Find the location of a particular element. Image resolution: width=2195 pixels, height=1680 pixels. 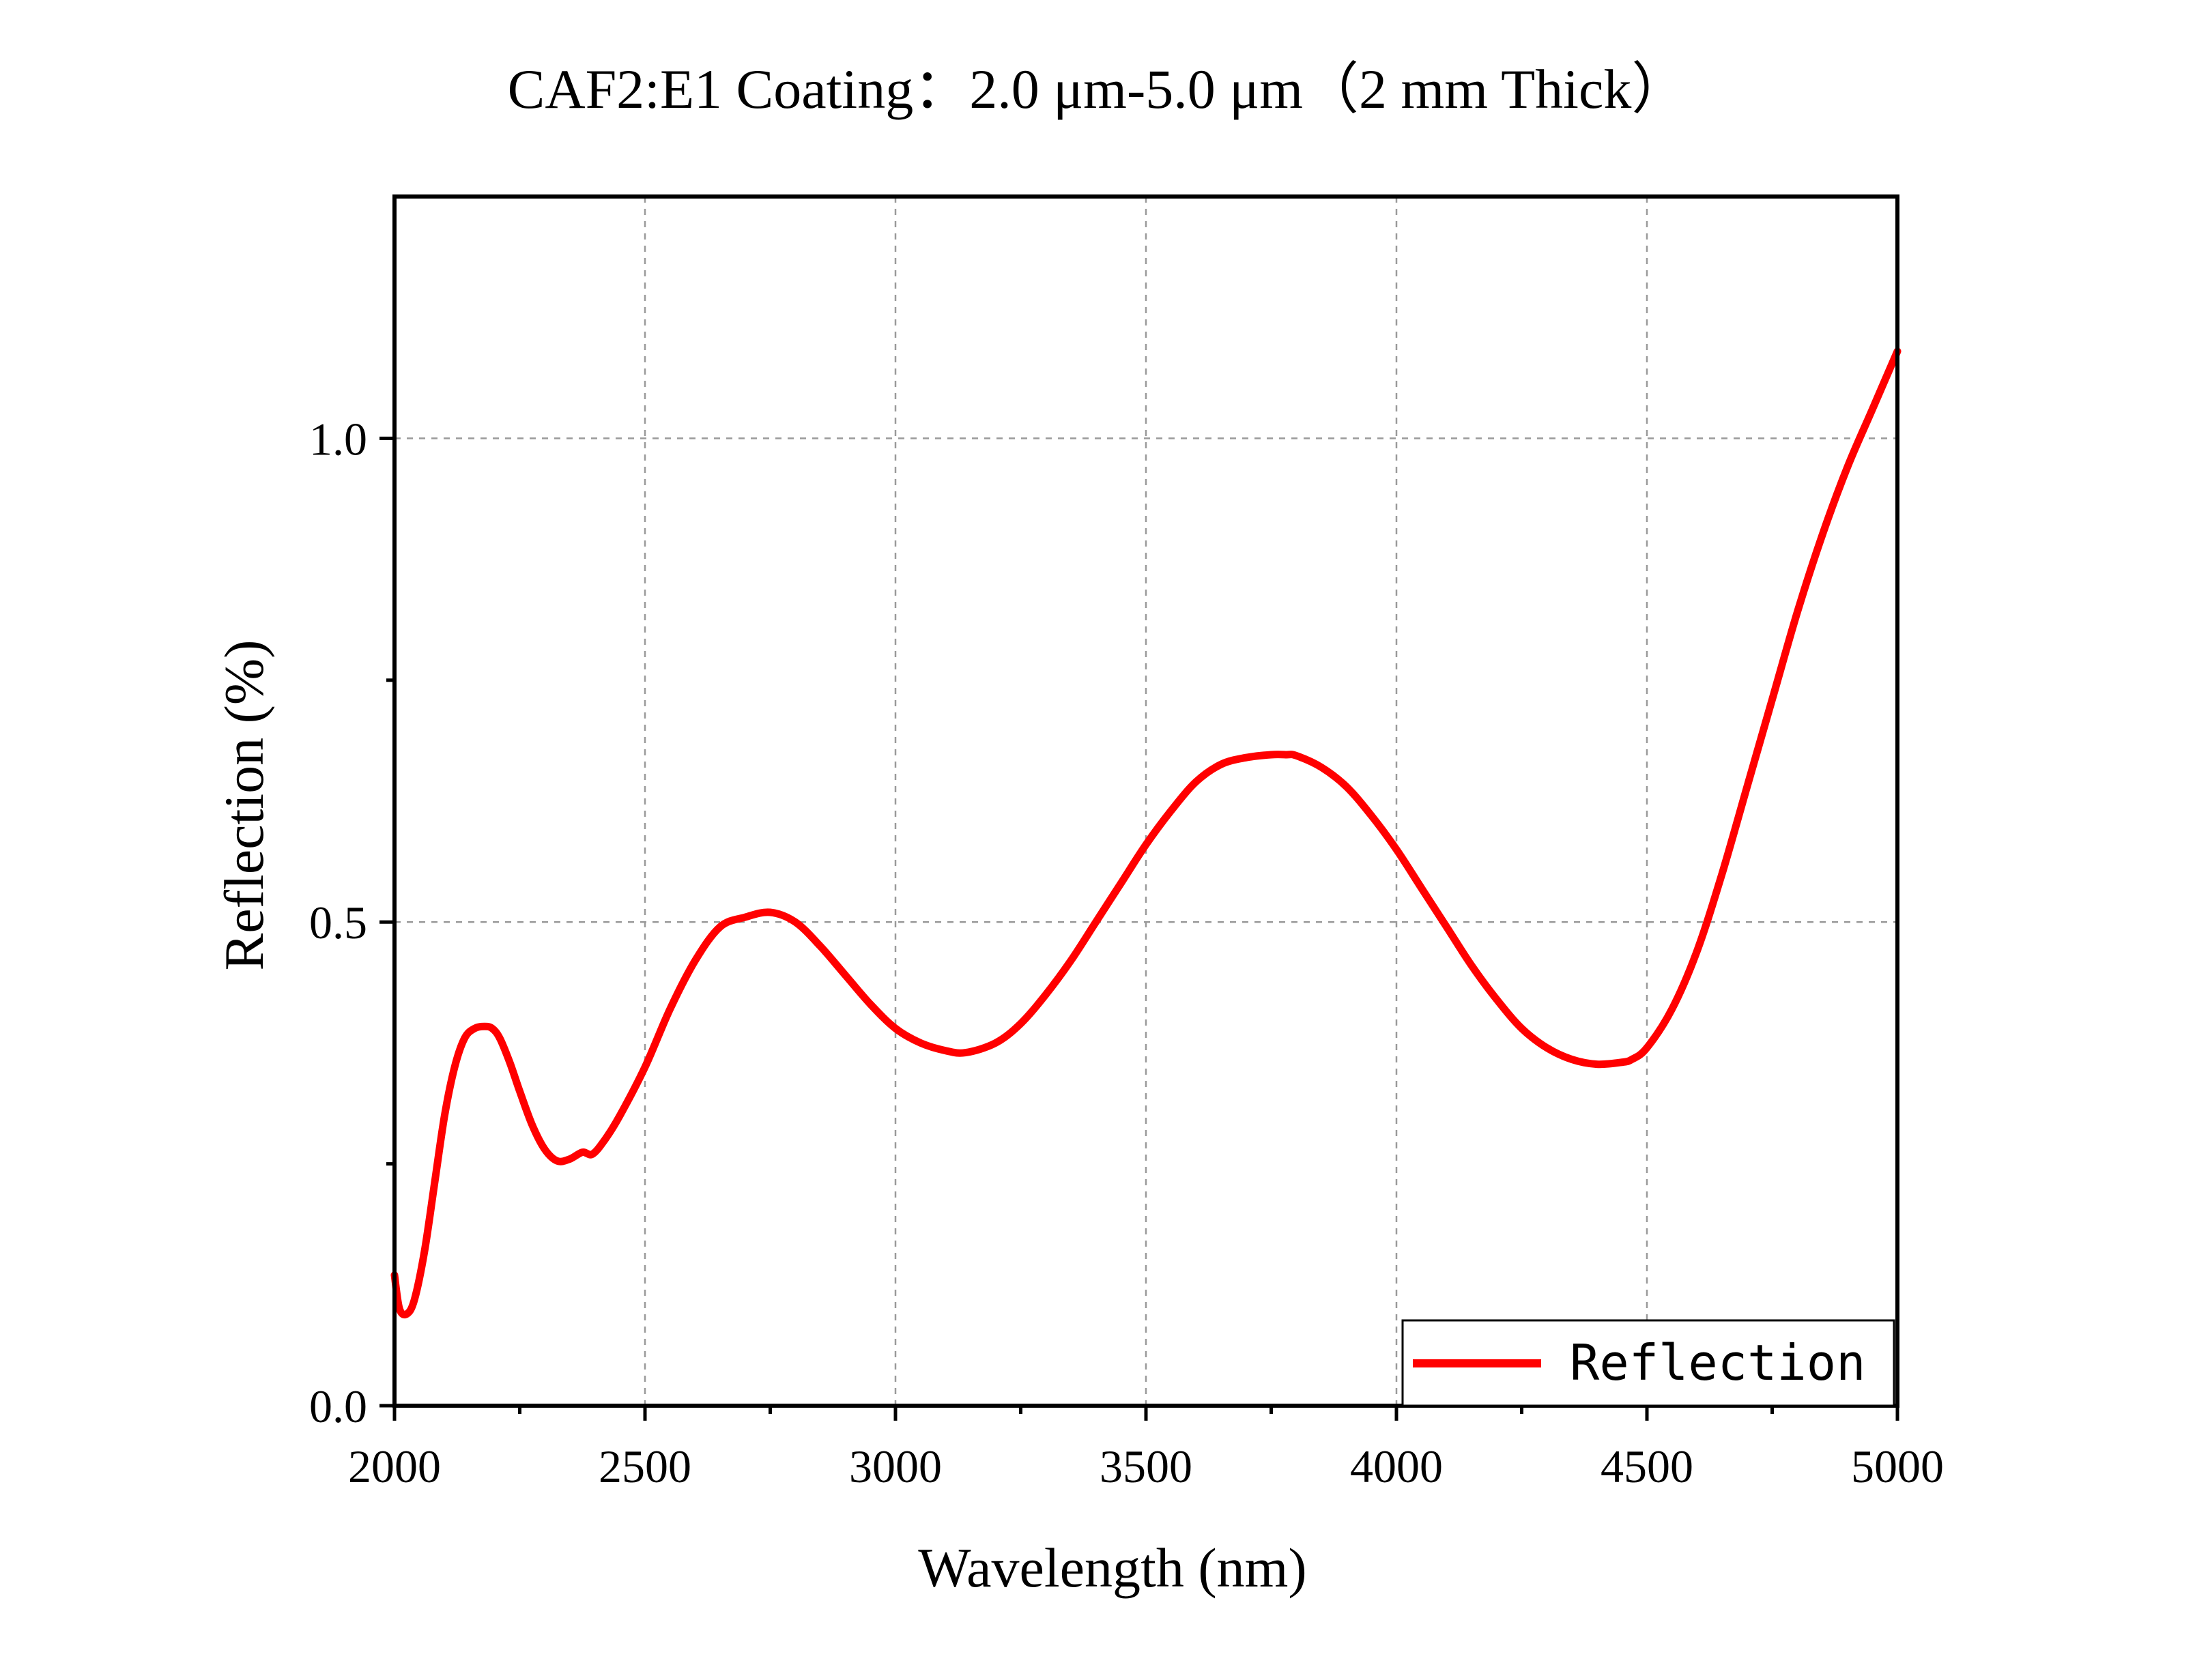

x-axis-label: Wavelength (nm) is located at coordinates (1112, 1568).